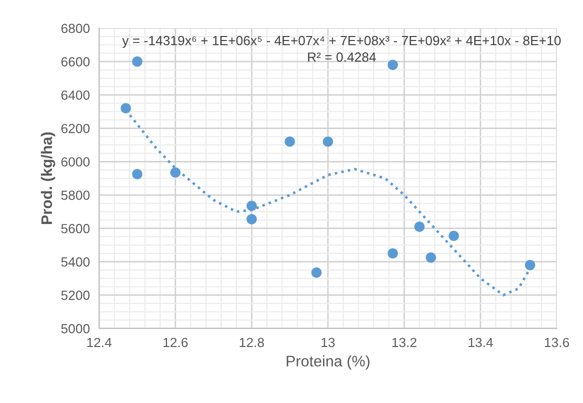  What do you see at coordinates (75, 61) in the screenshot?
I see `y-tick-label: 6600` at bounding box center [75, 61].